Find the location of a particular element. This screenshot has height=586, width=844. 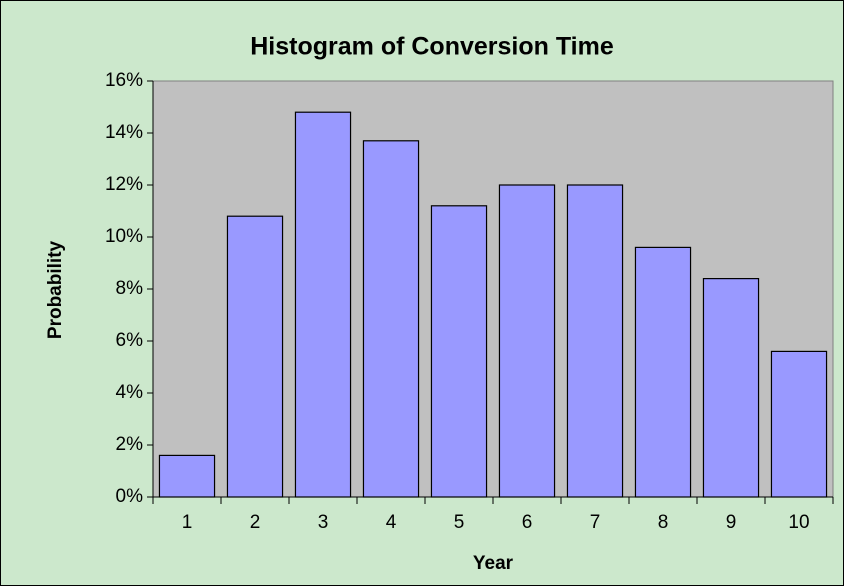

y-tick-label: 8% is located at coordinates (130, 288).